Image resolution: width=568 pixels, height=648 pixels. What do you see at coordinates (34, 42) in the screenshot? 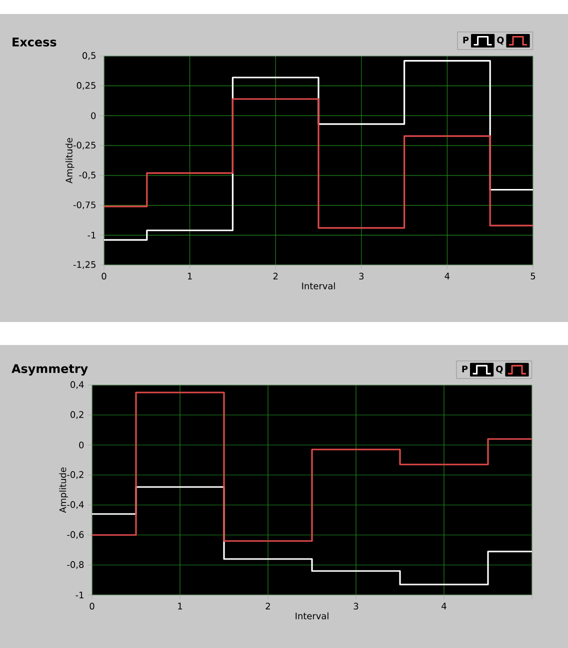
I see `chart-title: Excess` at bounding box center [34, 42].